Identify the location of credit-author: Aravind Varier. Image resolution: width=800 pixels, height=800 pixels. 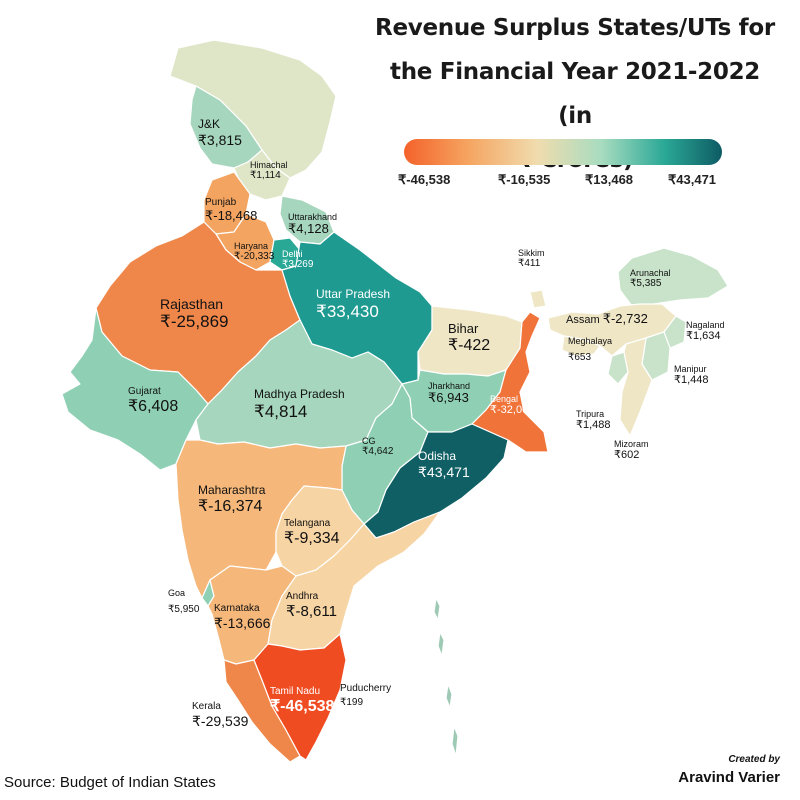
(729, 777).